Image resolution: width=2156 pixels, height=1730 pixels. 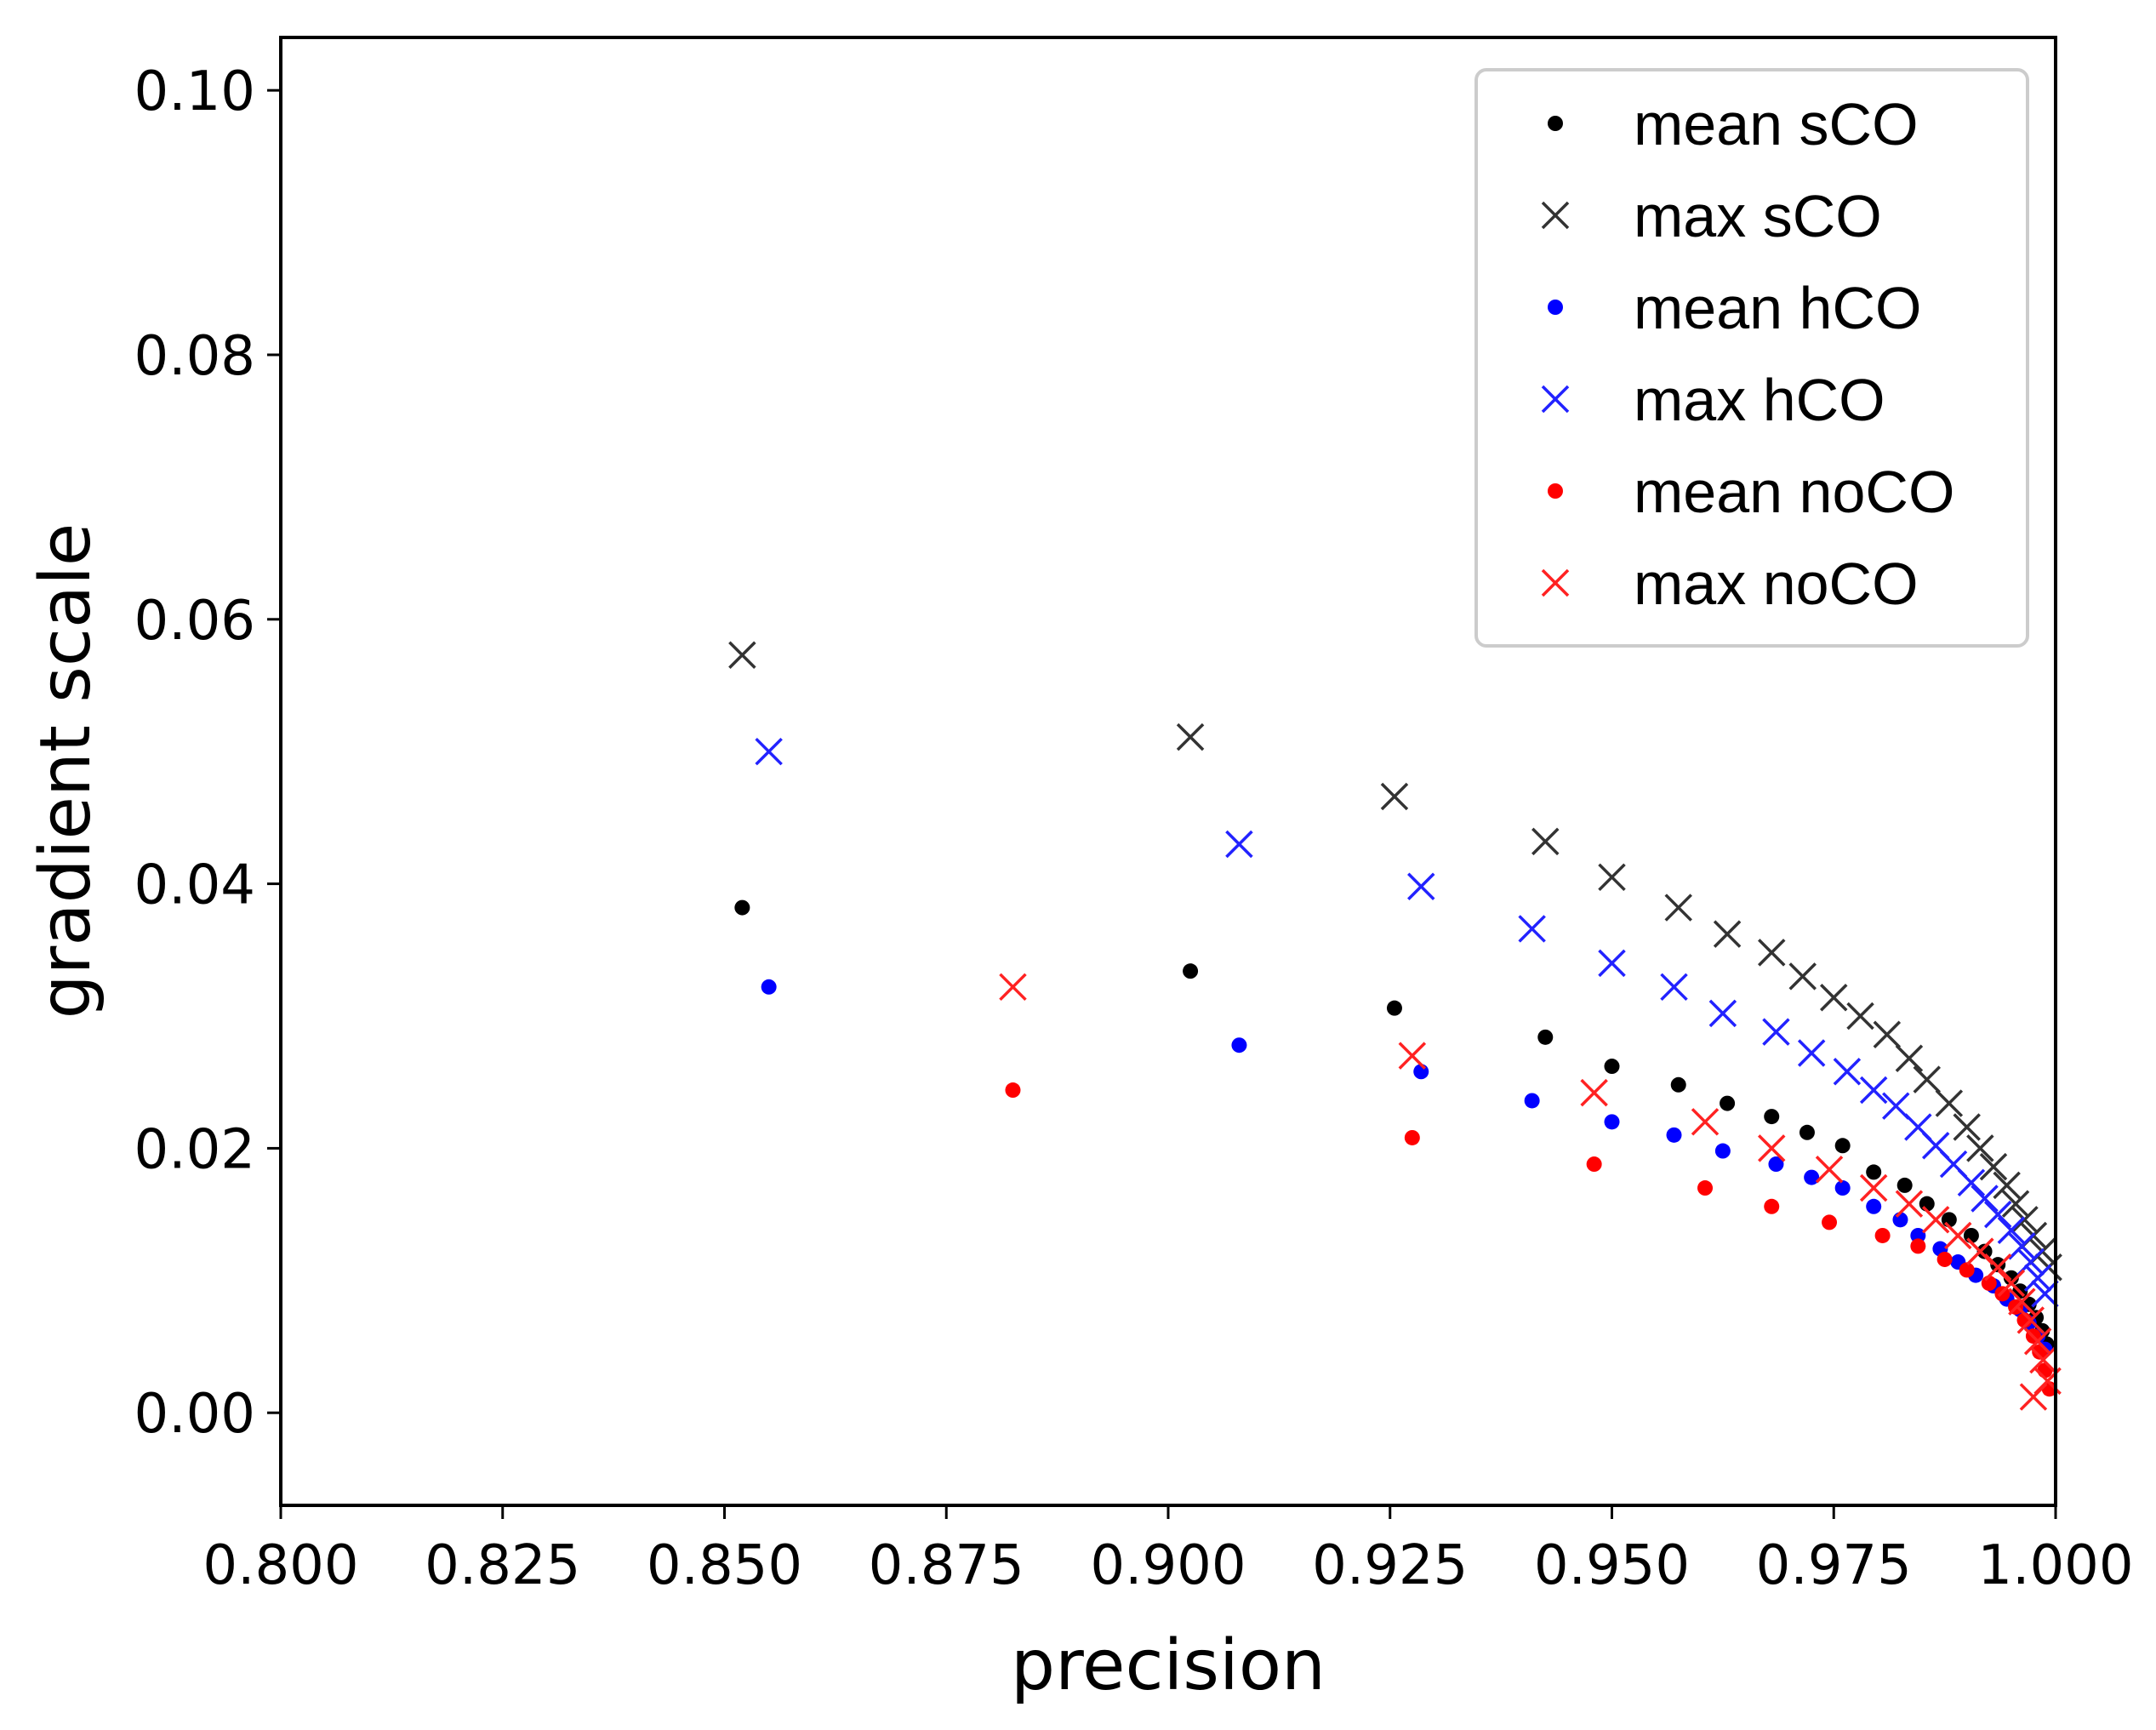 I want to click on y-tick-label: 0.04, so click(x=195, y=886).